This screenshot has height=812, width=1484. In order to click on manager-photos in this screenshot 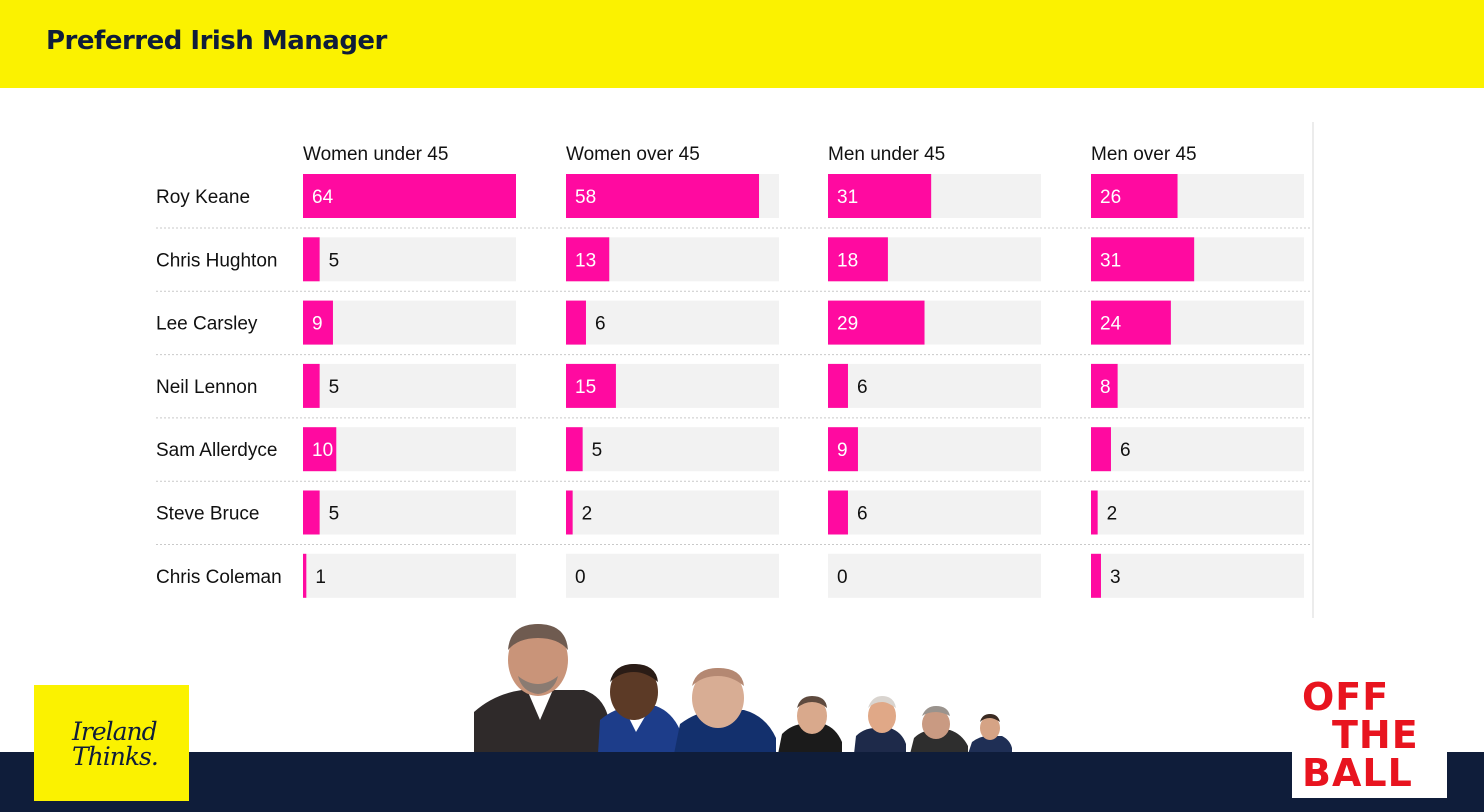, I will do `click(743, 689)`.